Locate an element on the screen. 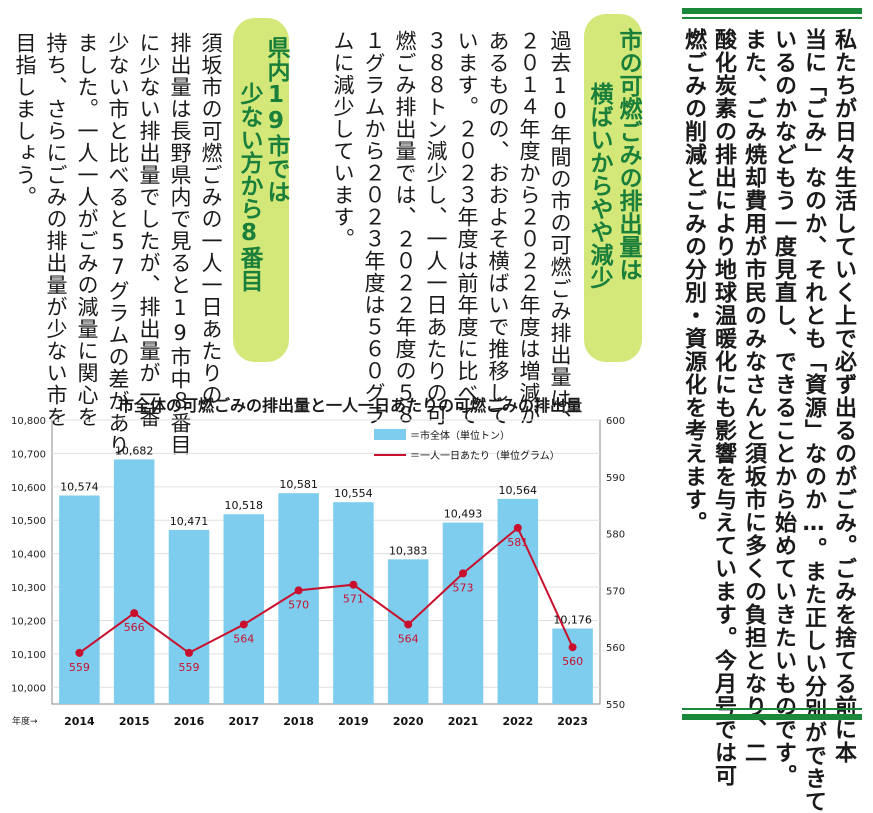 This screenshot has width=873, height=813. bar-value-label: 10,581 is located at coordinates (298, 484).